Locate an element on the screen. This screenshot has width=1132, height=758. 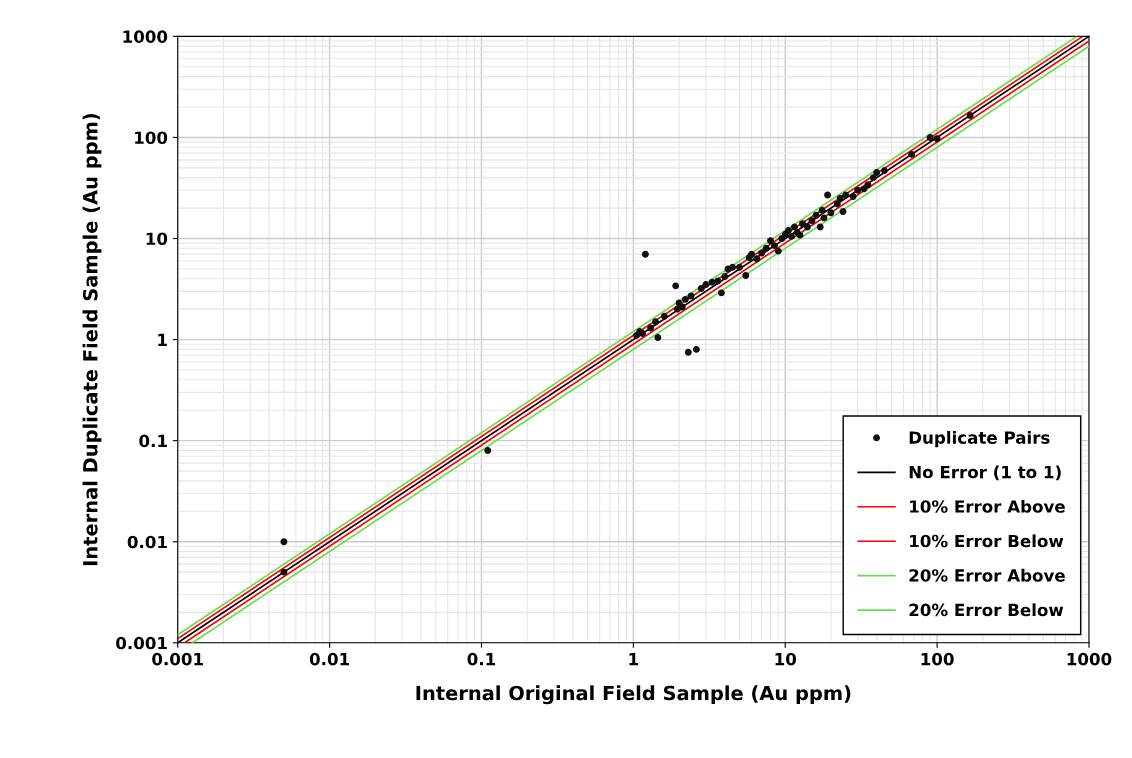
x-tick-label: 1 is located at coordinates (634, 659).